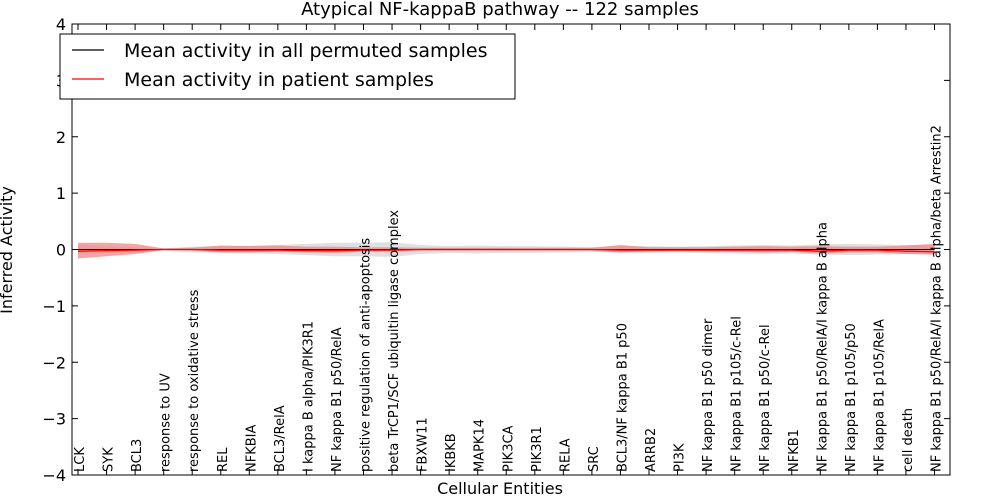 This screenshot has width=1000, height=500. I want to click on line-patient-mean, so click(506, 250).